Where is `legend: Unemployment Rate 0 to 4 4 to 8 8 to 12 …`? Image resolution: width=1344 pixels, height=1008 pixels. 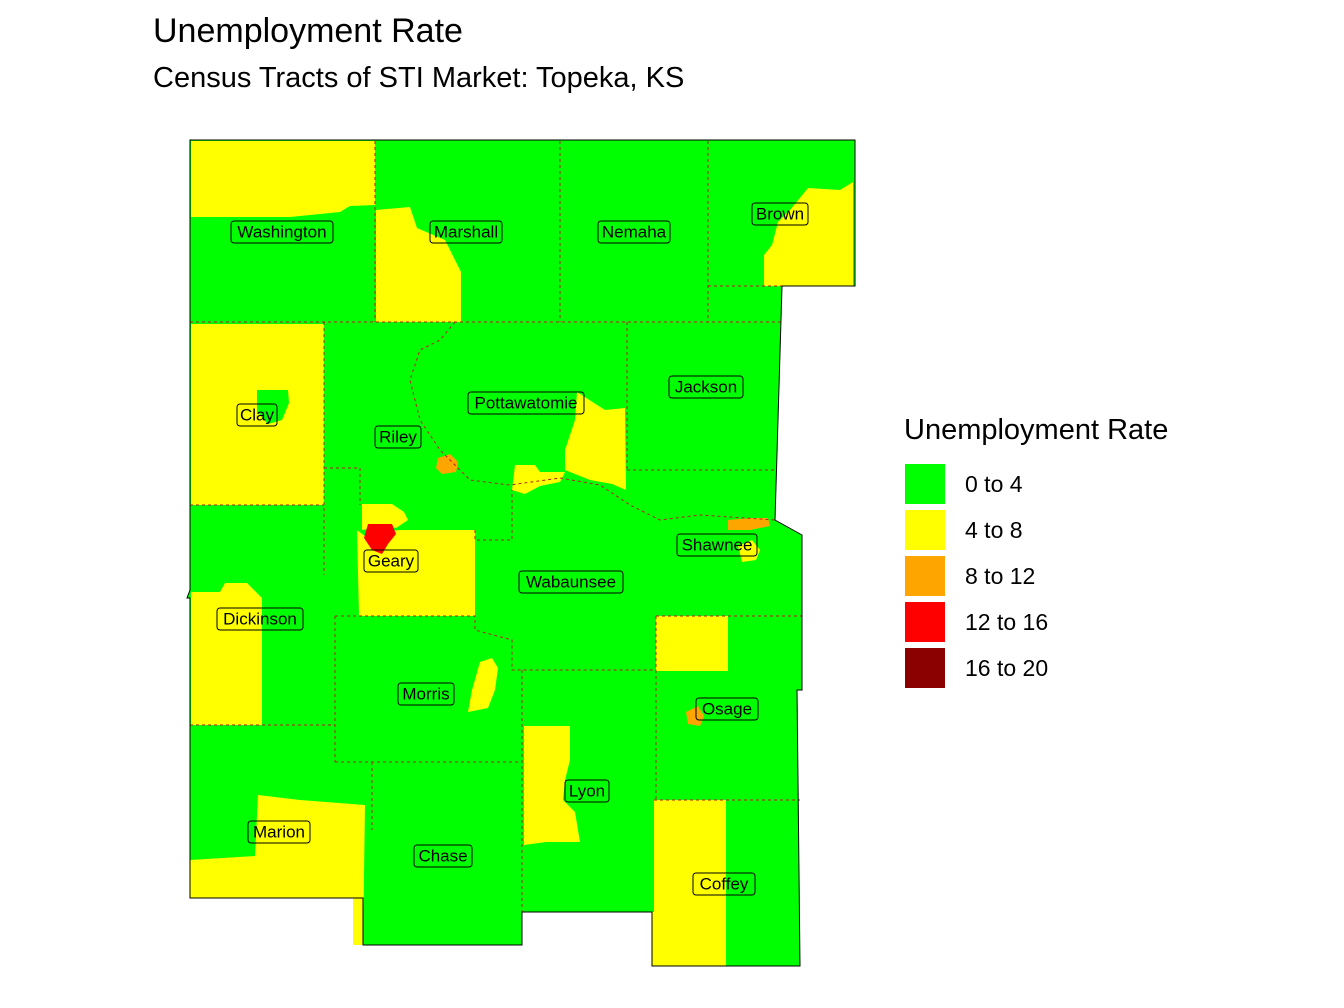 legend: Unemployment Rate 0 to 4 4 to 8 8 to 12 … is located at coordinates (1036, 552).